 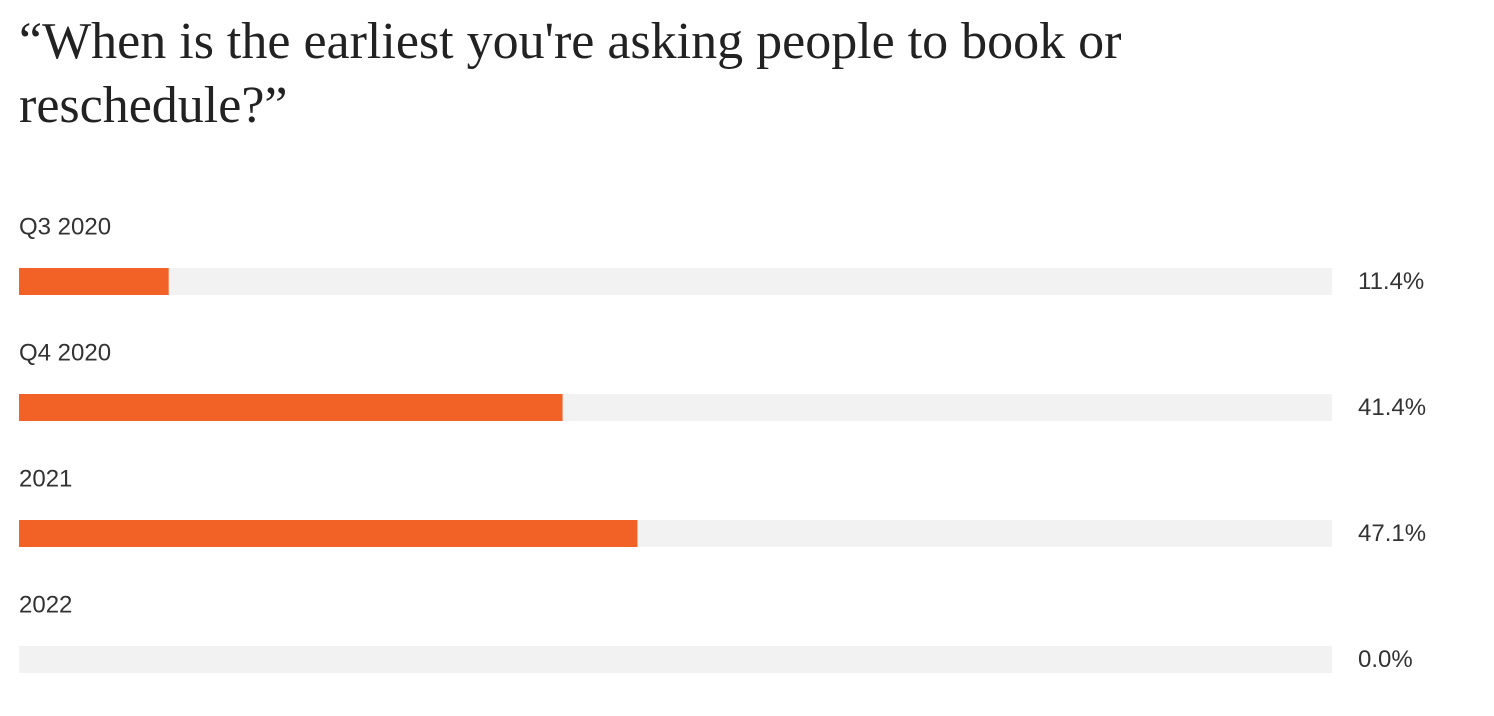 What do you see at coordinates (65, 226) in the screenshot?
I see `category-label: Q3 2020` at bounding box center [65, 226].